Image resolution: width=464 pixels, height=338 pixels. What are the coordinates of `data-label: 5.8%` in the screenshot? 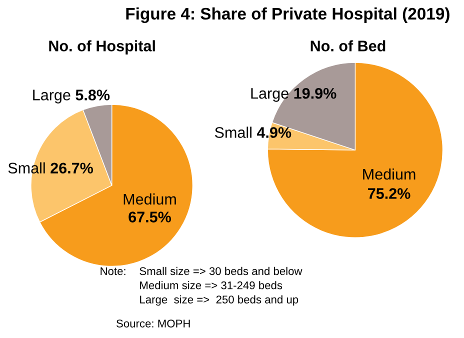 It's located at (93, 95).